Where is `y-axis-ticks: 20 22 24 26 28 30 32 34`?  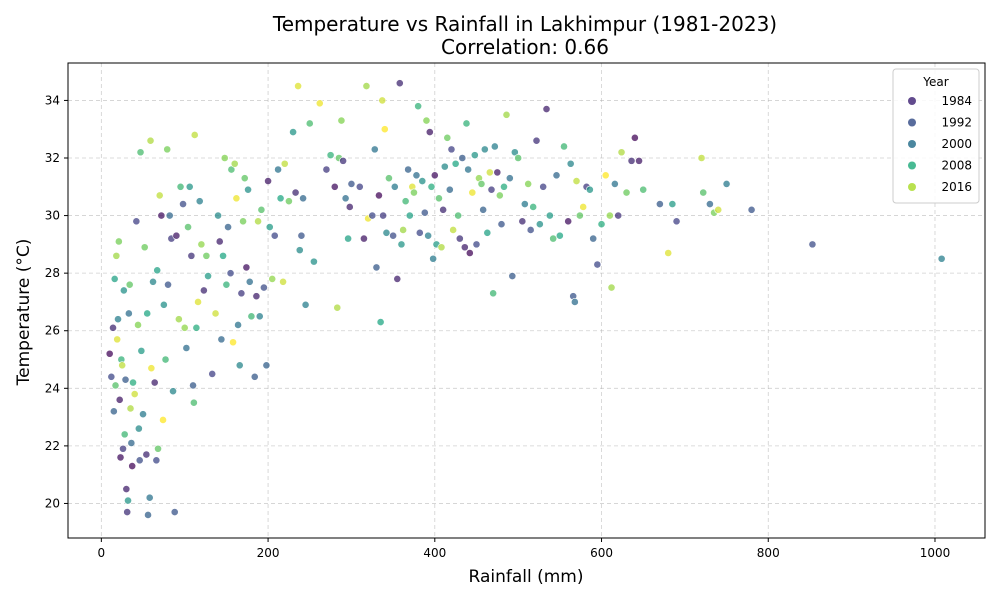
y-axis-ticks: 20 22 24 26 28 30 32 34 is located at coordinates (56, 301).